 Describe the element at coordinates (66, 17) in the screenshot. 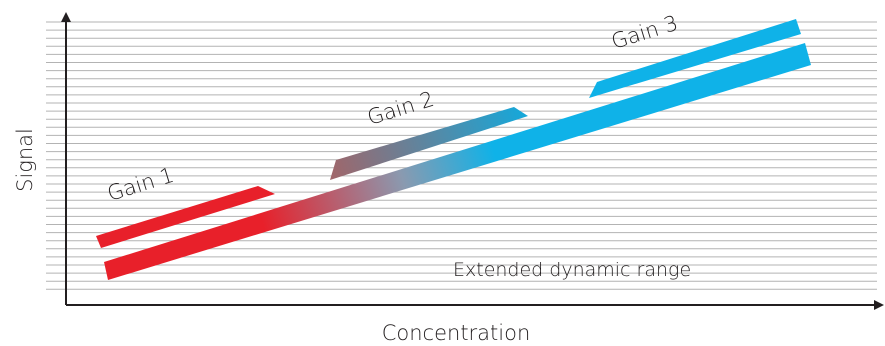

I see `y-axis-arrow` at that location.